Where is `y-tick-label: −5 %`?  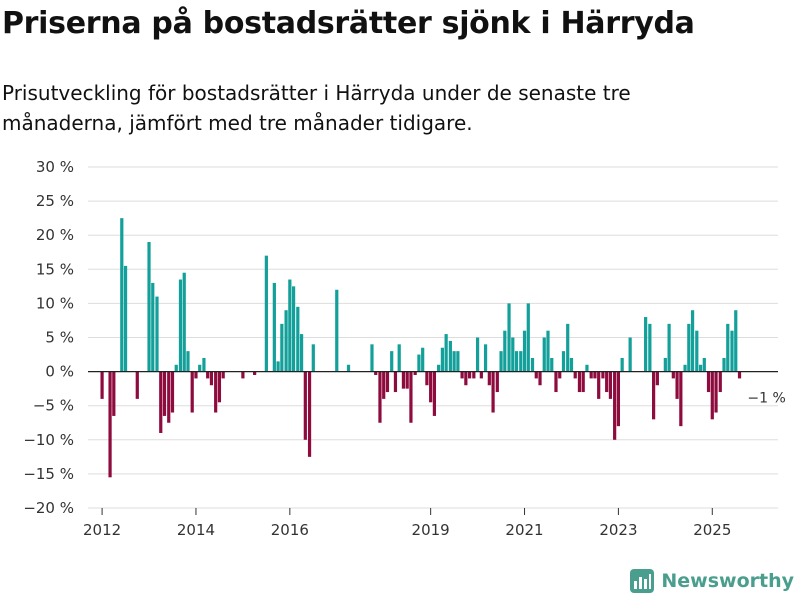 y-tick-label: −5 % is located at coordinates (53, 406).